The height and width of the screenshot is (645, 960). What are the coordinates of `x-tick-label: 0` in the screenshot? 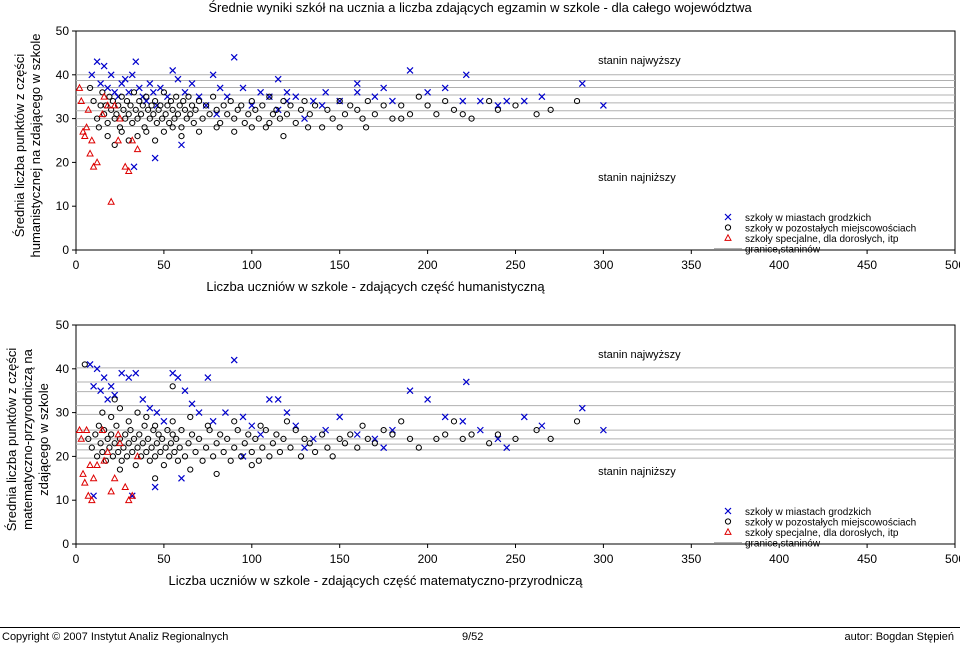 It's located at (76, 265).